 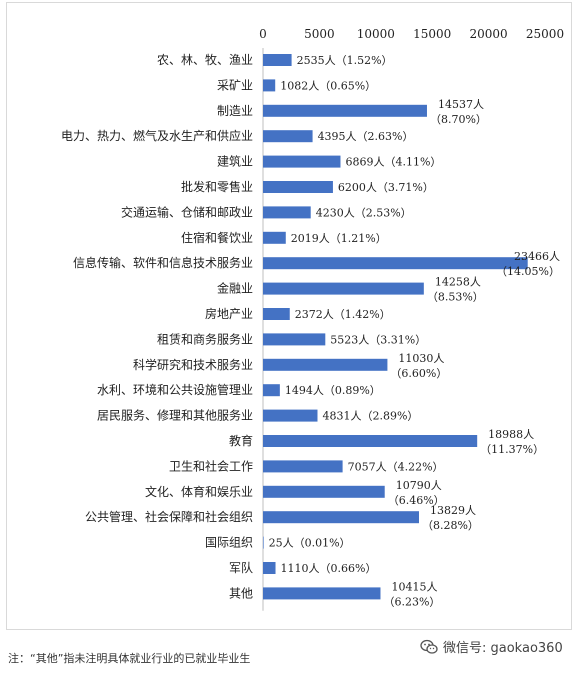 What do you see at coordinates (458, 282) in the screenshot?
I see `data-label: 14258人` at bounding box center [458, 282].